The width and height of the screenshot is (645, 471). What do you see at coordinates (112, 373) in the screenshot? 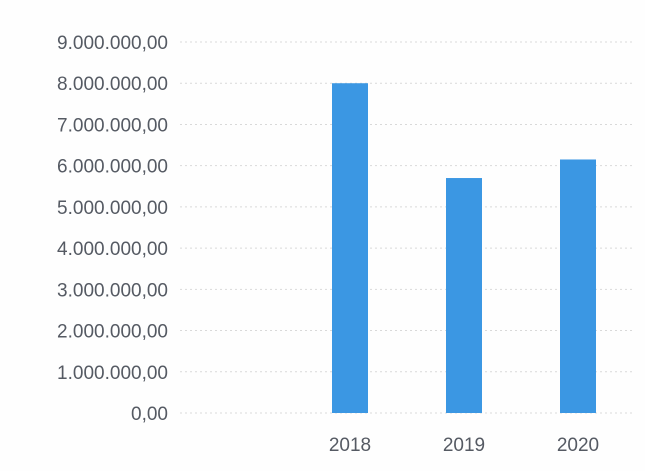
I see `y-tick-label: 1.000.000,00` at bounding box center [112, 373].